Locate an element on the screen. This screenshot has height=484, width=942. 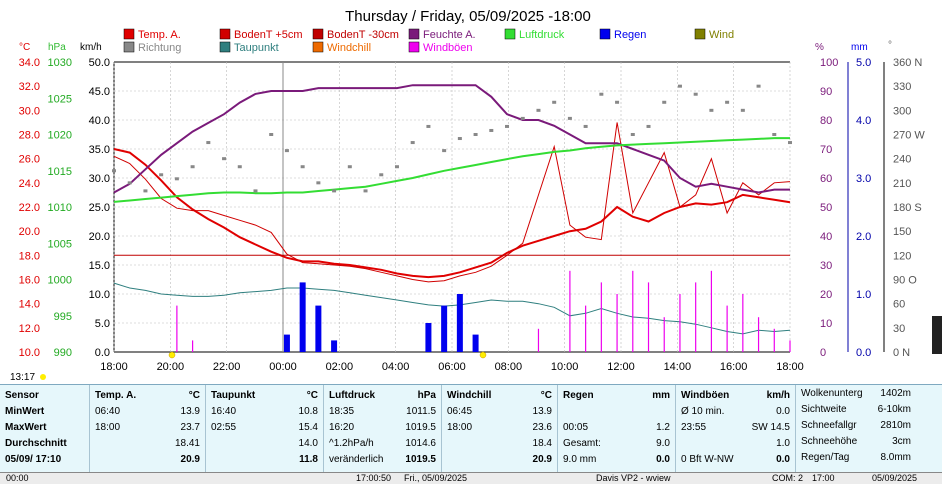
legend-label: Taupunkt is located at coordinates (256, 48).